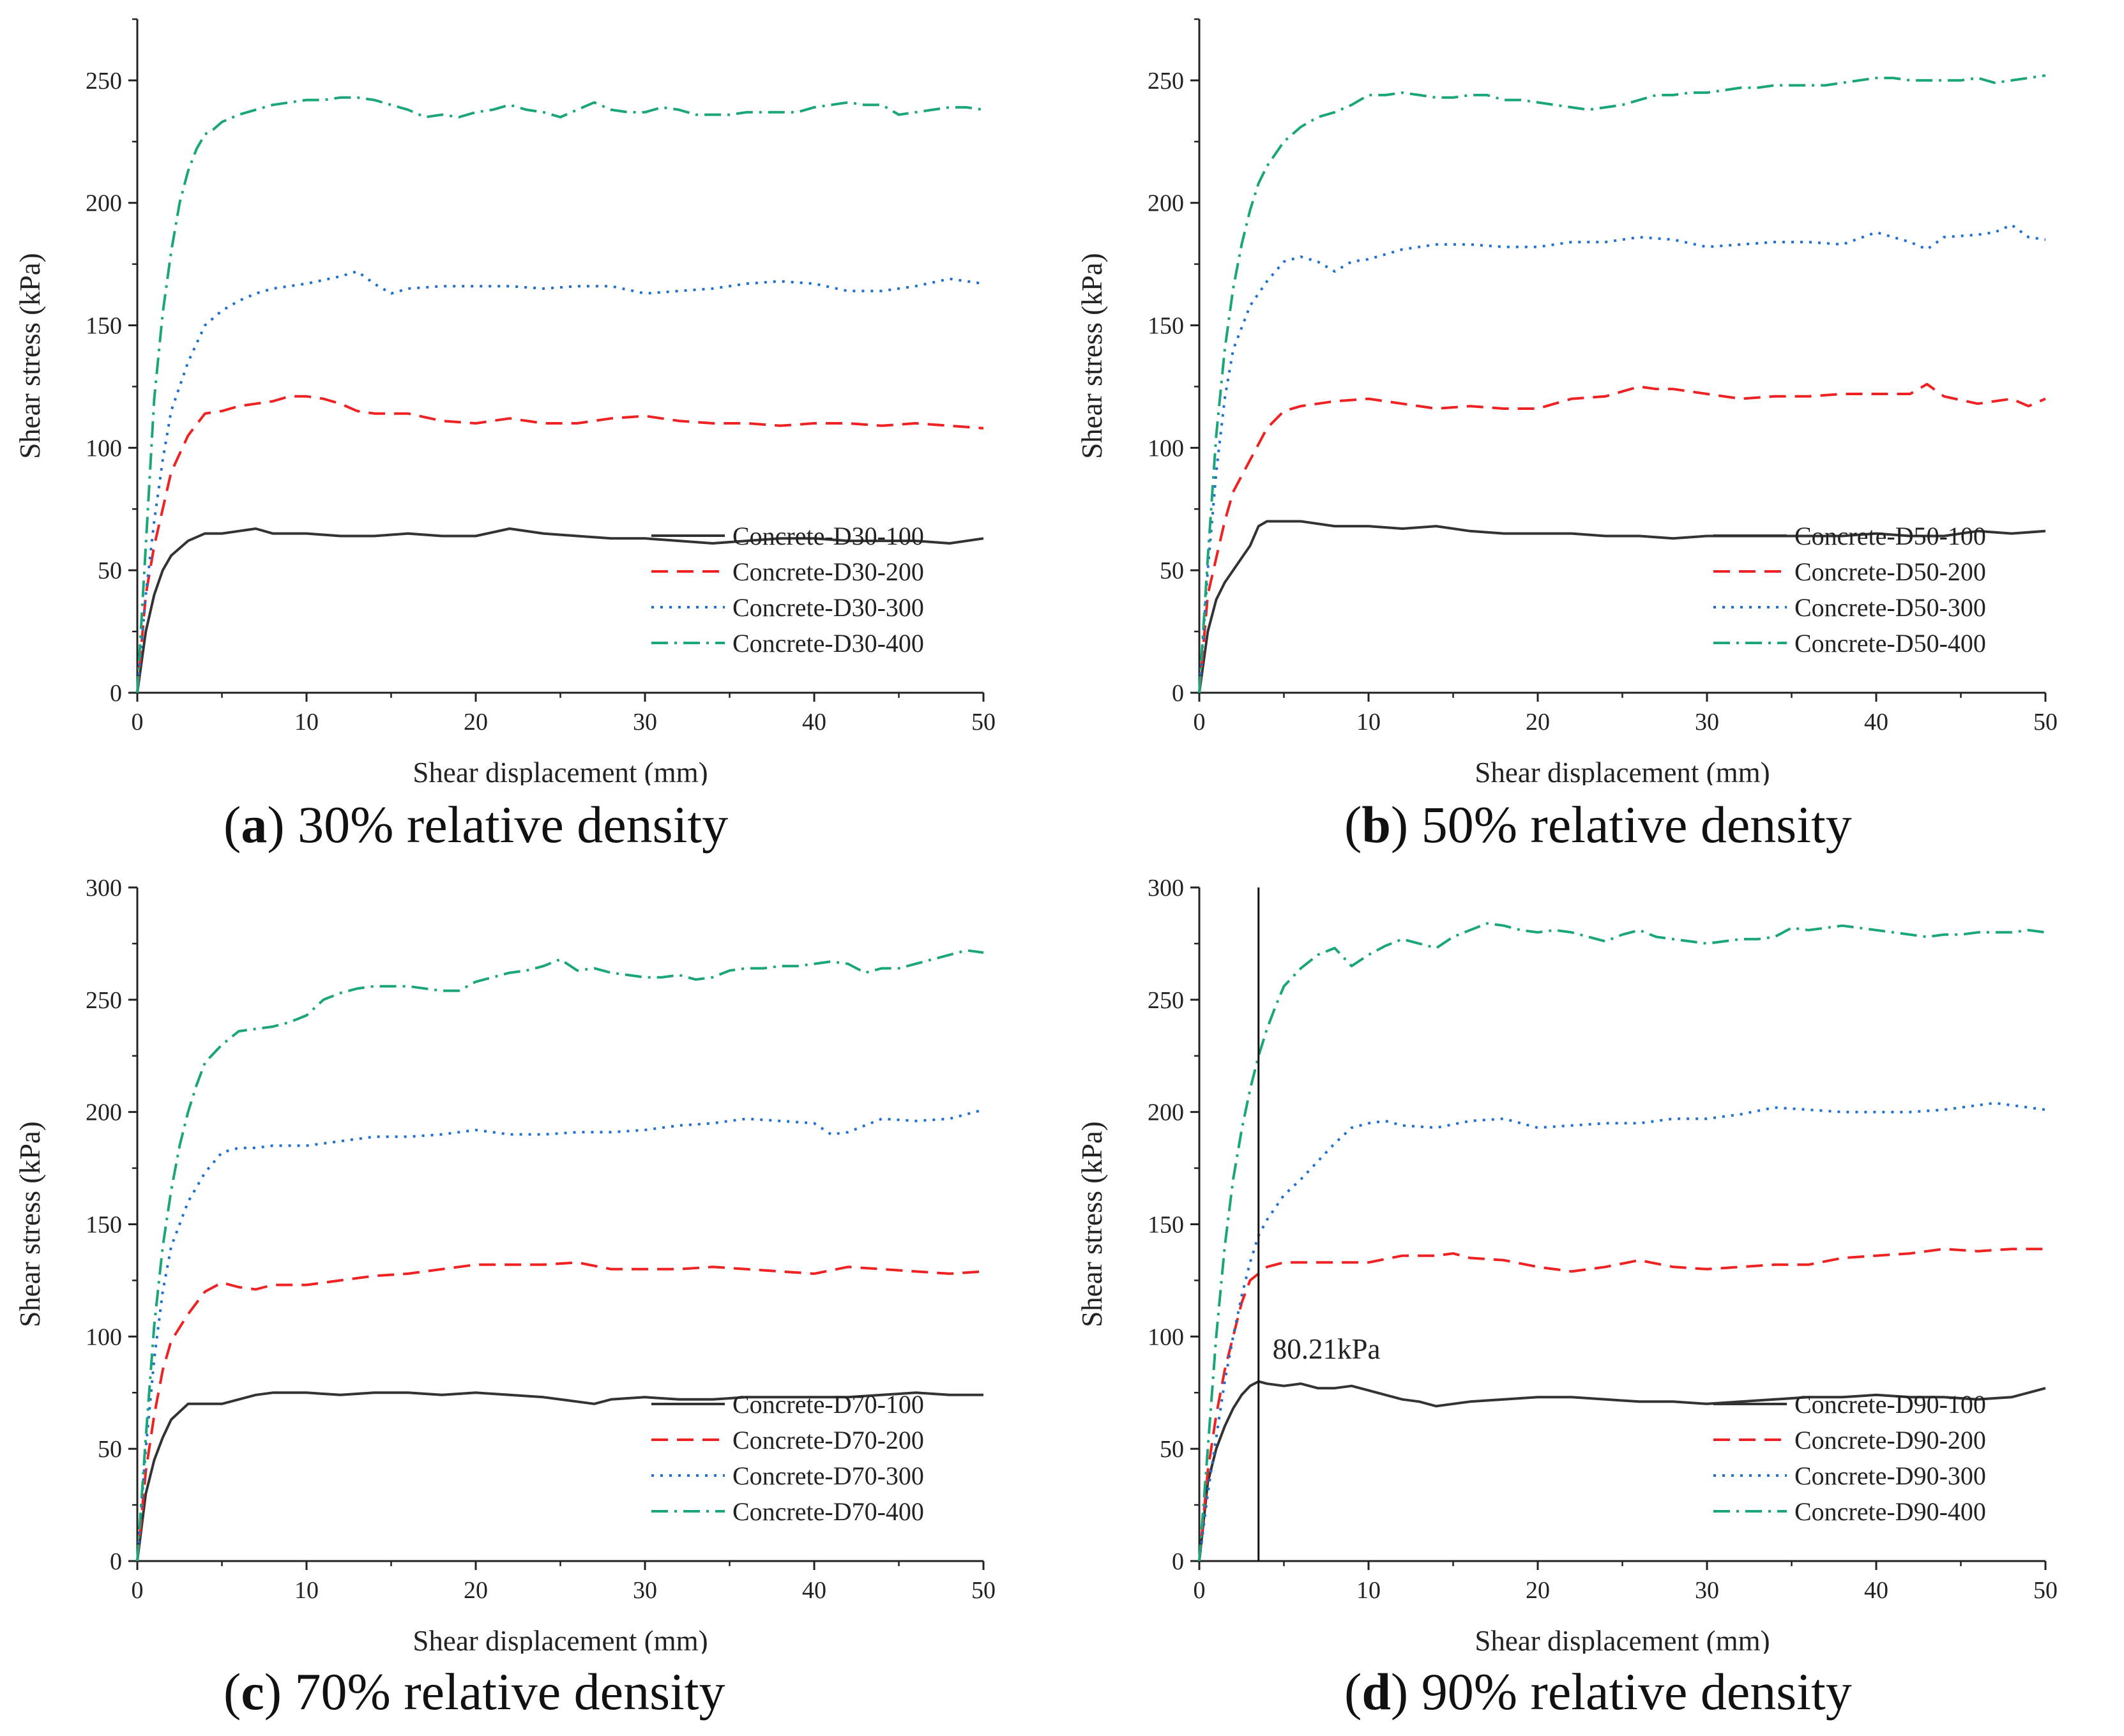 The height and width of the screenshot is (1736, 2124). I want to click on caption-label-a: a, so click(254, 825).